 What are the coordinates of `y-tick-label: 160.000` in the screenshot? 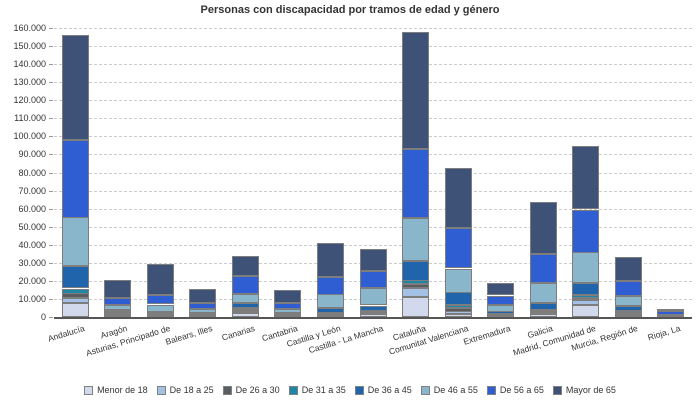 It's located at (29, 28).